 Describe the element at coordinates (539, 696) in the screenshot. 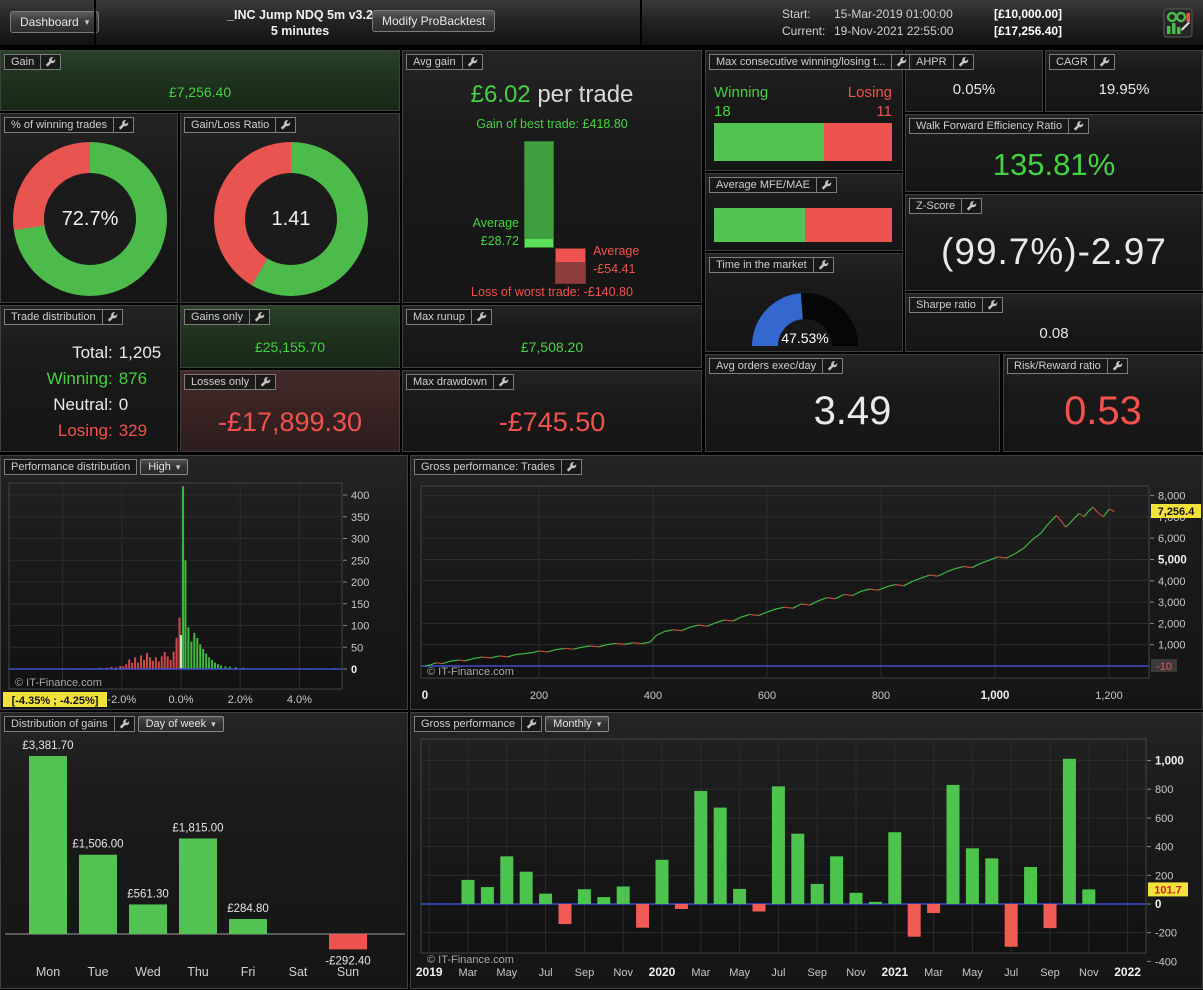

I see `x-tick-label: 200` at that location.